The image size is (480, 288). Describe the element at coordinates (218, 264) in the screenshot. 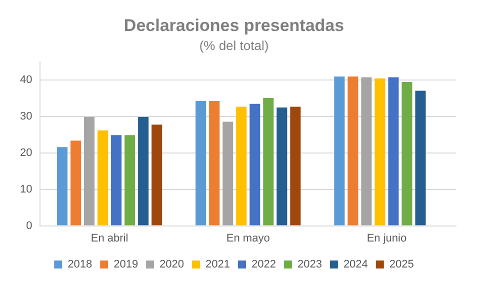

I see `legend-label: 2021` at that location.